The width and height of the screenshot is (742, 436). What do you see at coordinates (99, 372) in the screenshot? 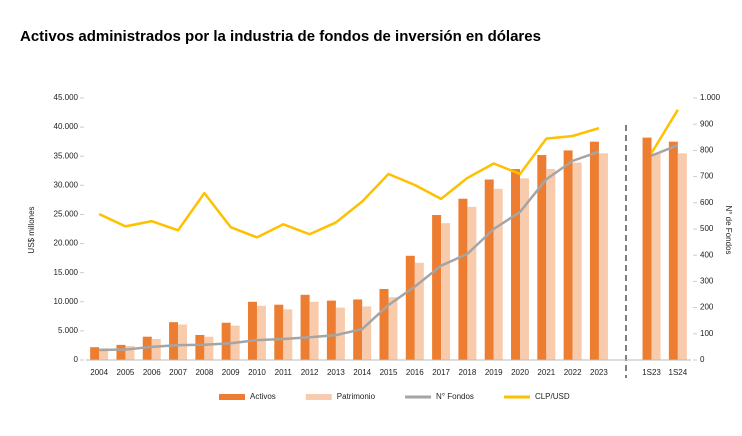
I see `x-tick-label: 2004` at bounding box center [99, 372].